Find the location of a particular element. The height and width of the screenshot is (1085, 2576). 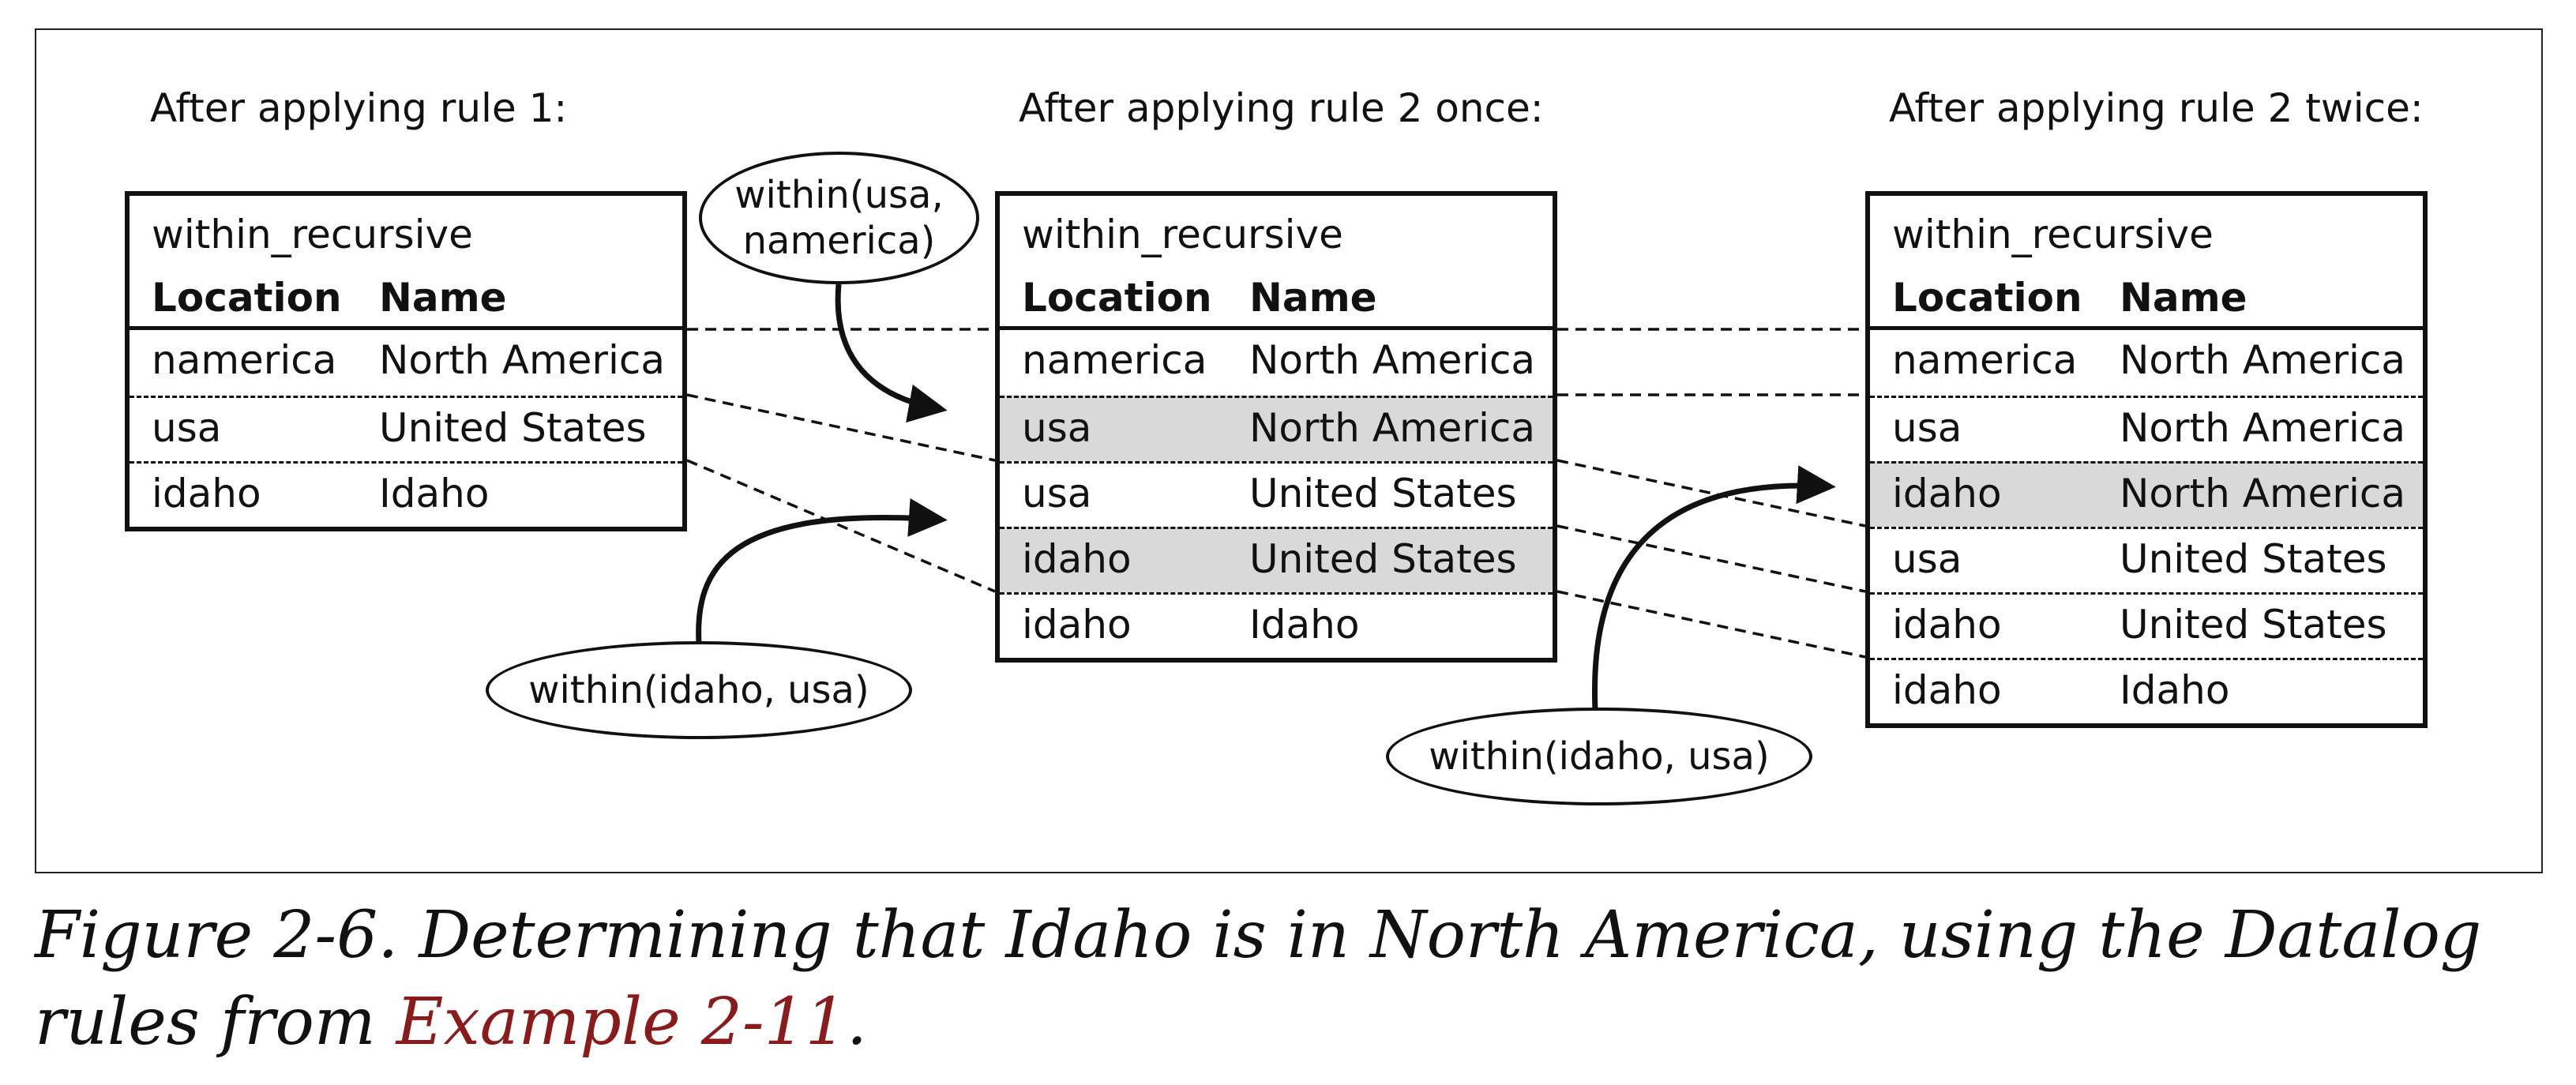

table-row: usa North America is located at coordinates (2146, 428).